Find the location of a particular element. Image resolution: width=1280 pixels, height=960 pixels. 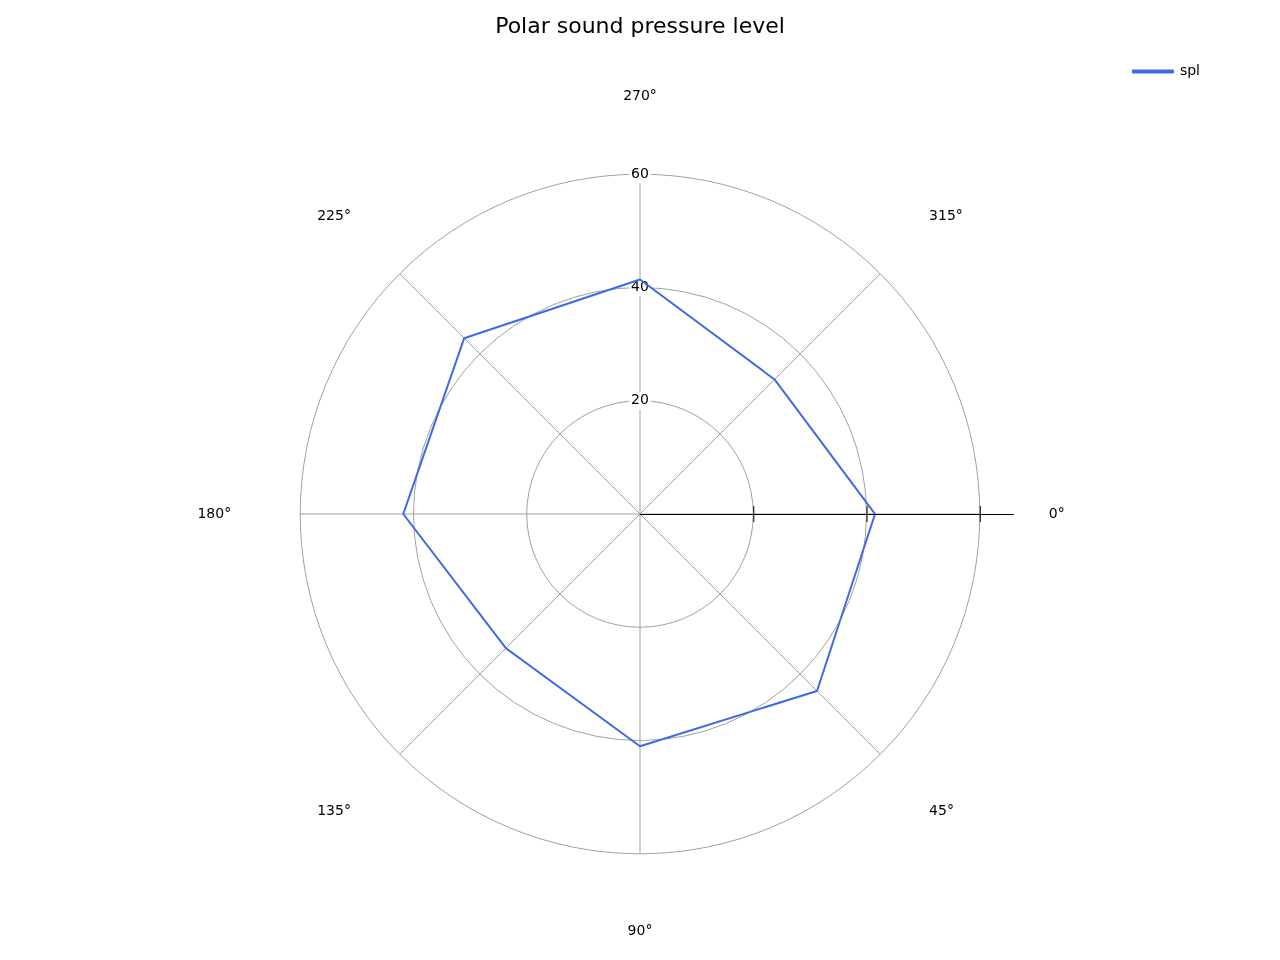

spoke-label: 225° is located at coordinates (334, 215).